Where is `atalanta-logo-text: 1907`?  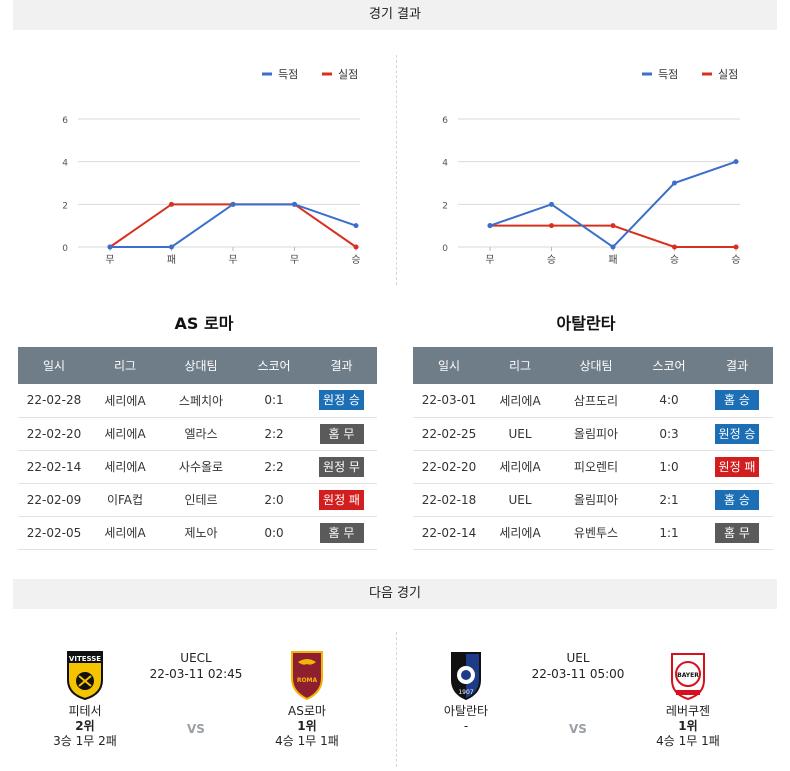 atalanta-logo-text: 1907 is located at coordinates (465, 692).